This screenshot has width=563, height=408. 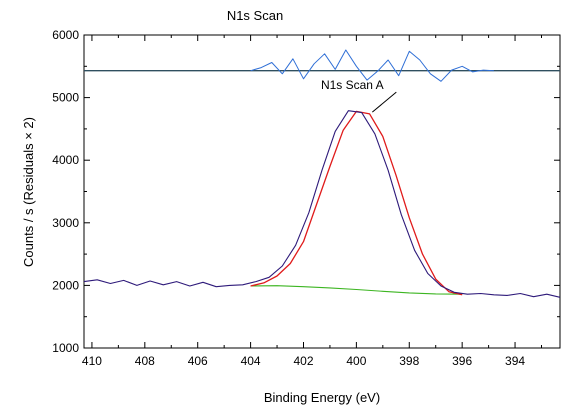 I want to click on annotation-label: N1s Scan A, so click(x=352, y=85).